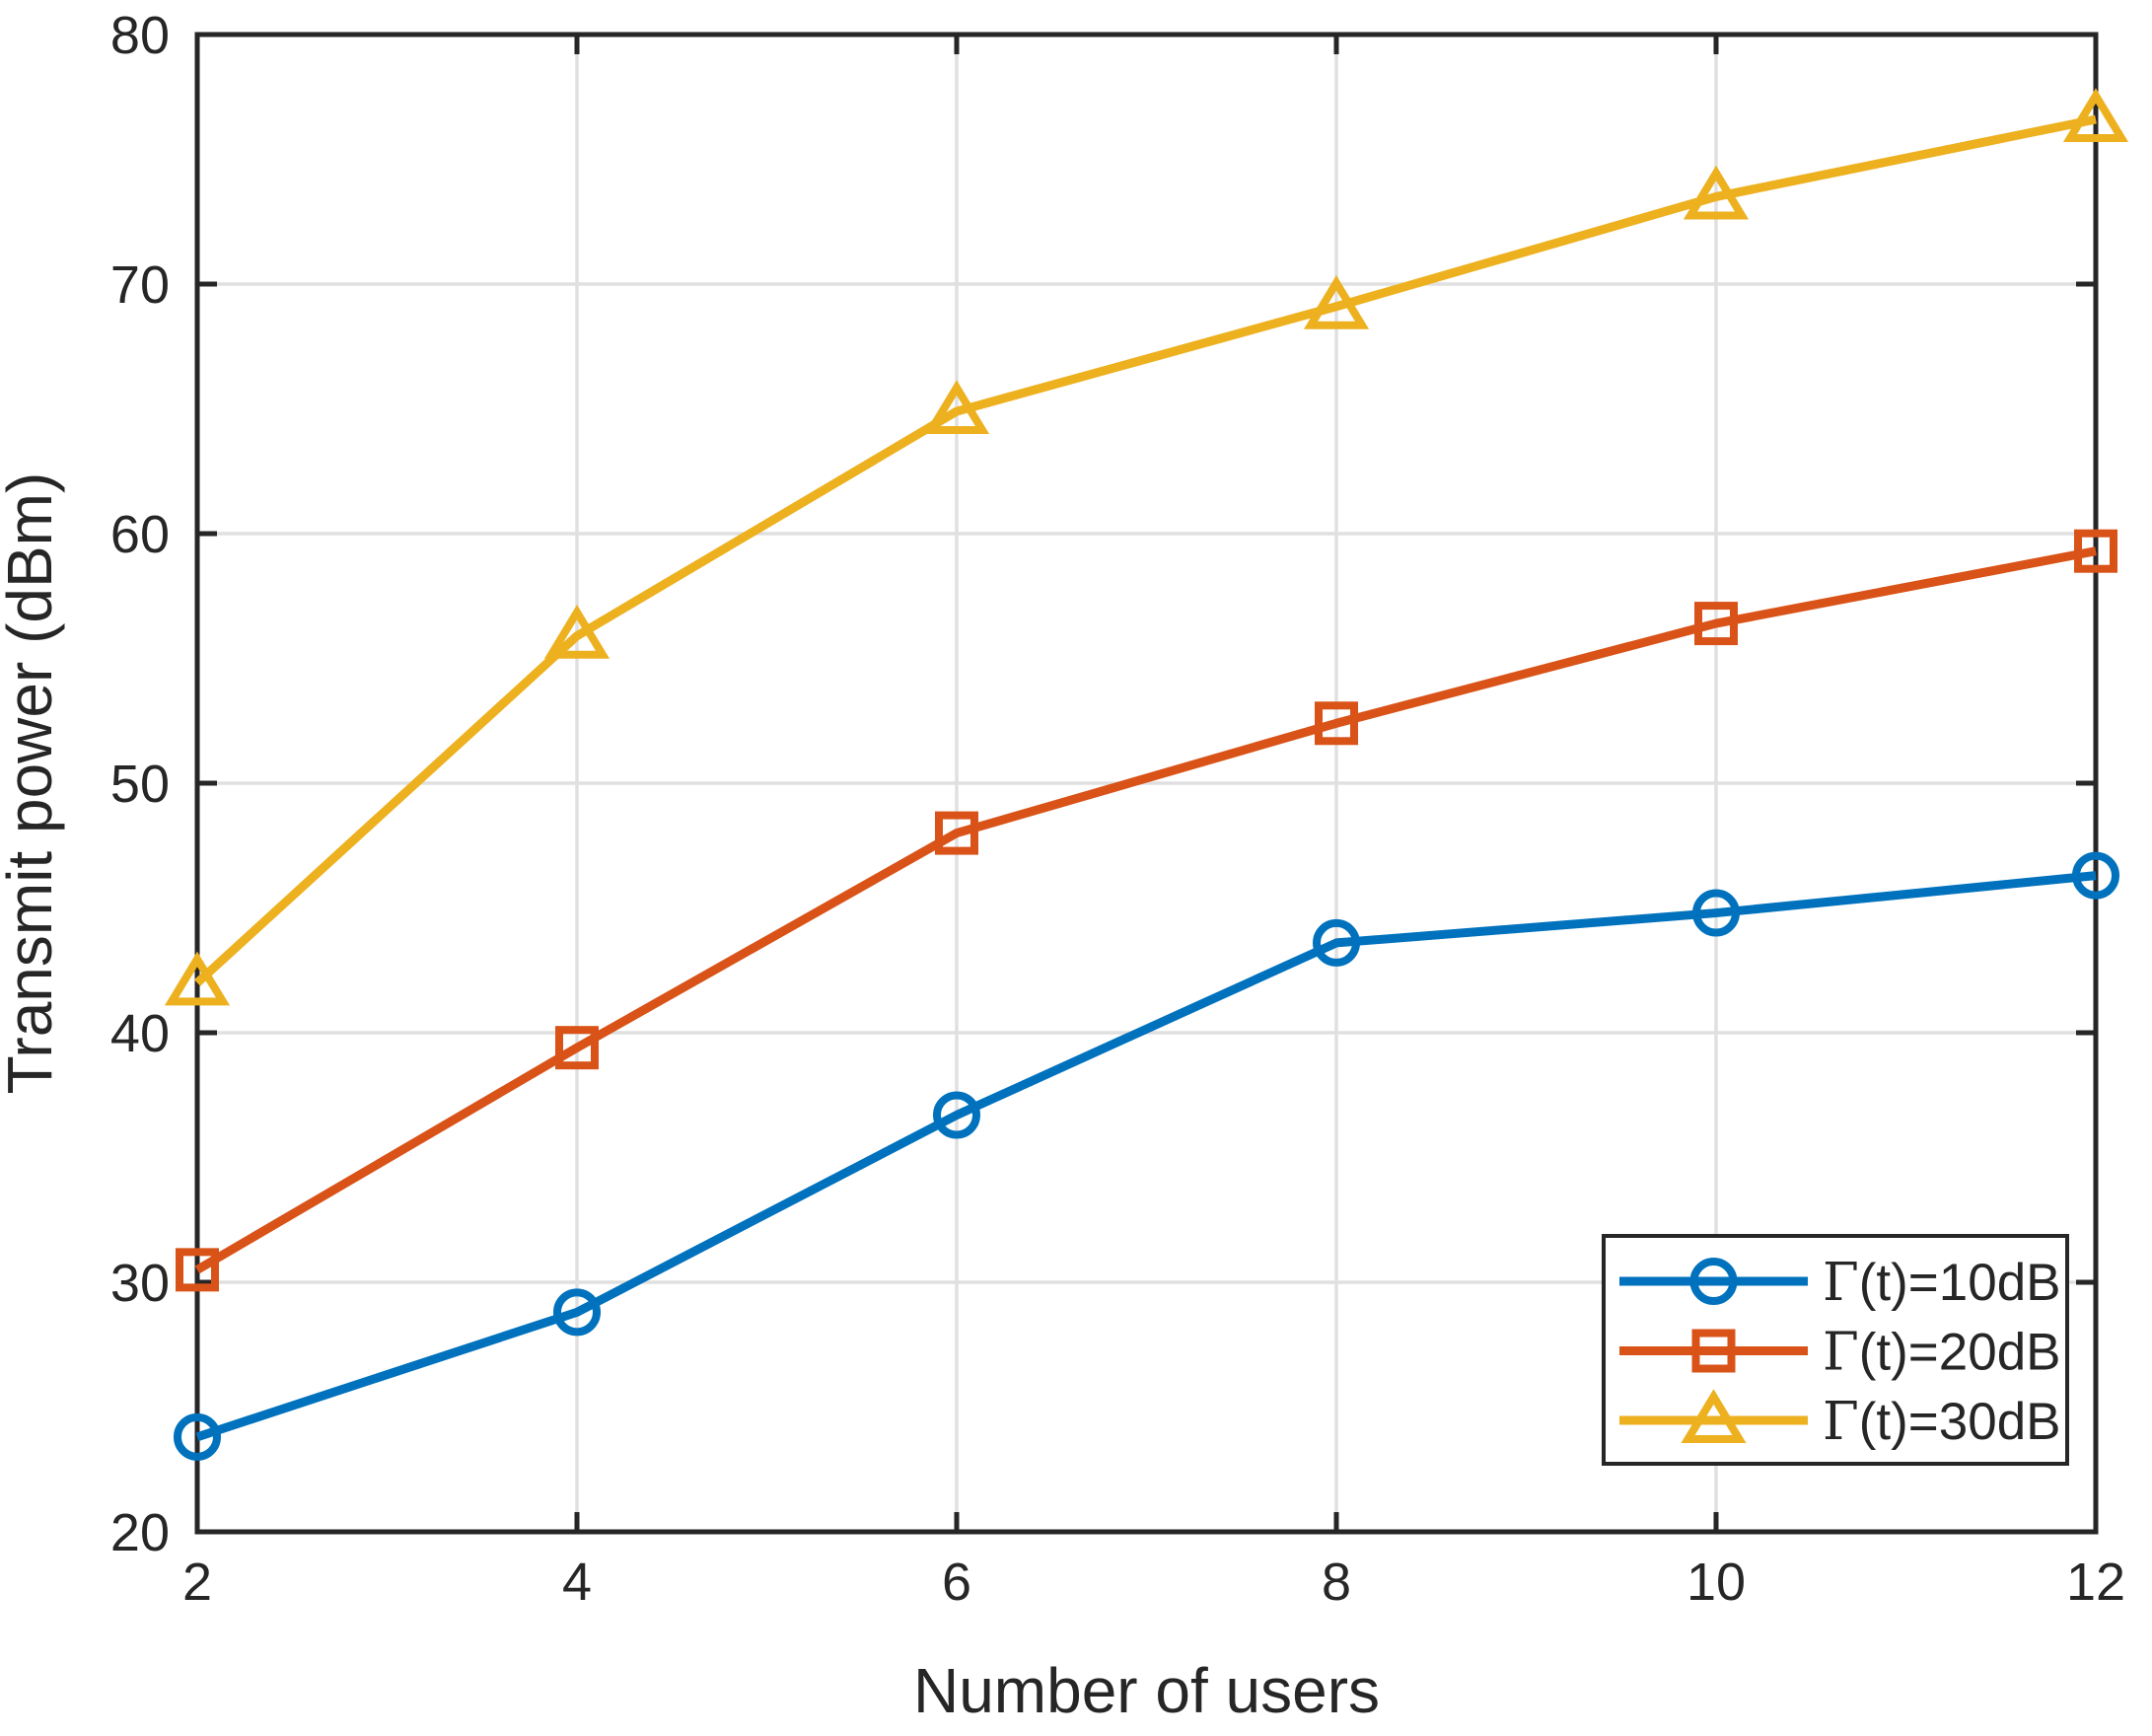  I want to click on legend-label: Γ(t)=30dB, so click(1942, 1422).